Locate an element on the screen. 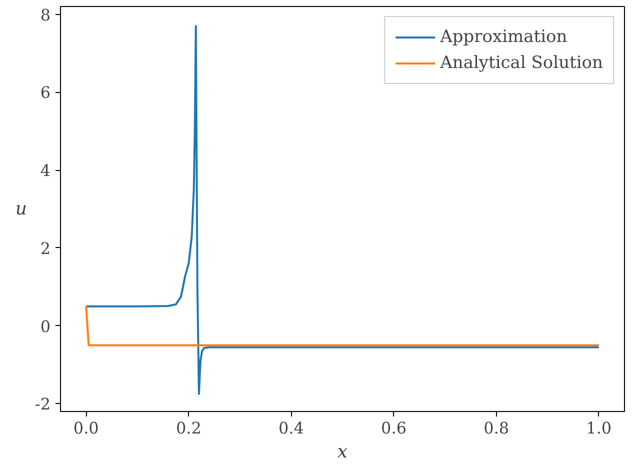  y-tick-label: 6 is located at coordinates (45, 92).